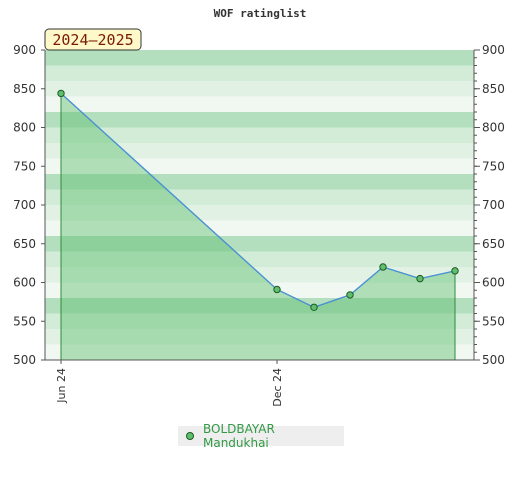  I want to click on y-tick-label-left: 750, so click(24, 166).